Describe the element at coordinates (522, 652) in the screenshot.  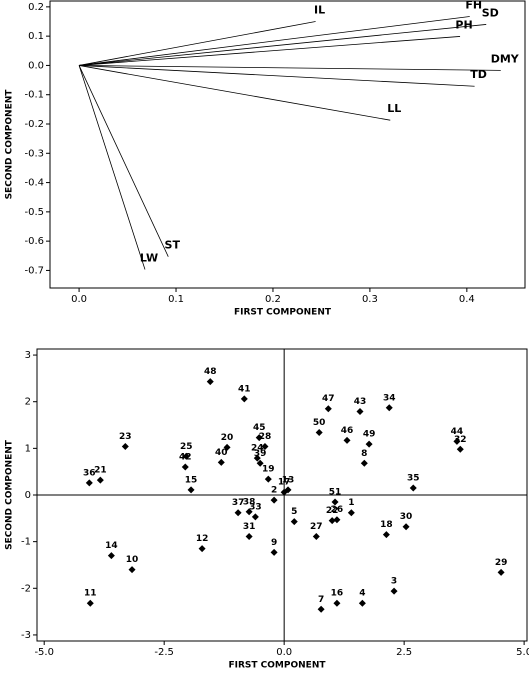
I see `x-tick-label: 5.0` at that location.